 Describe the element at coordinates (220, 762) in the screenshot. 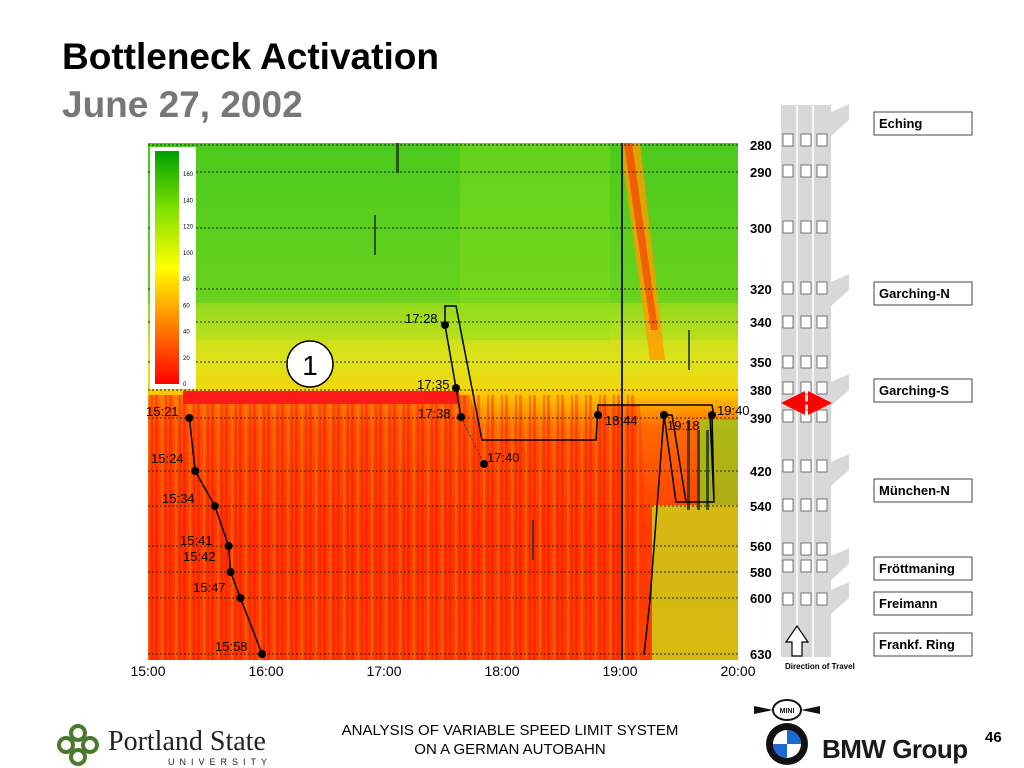

I see `psu-logo-subtext: UNIVERSITY` at that location.